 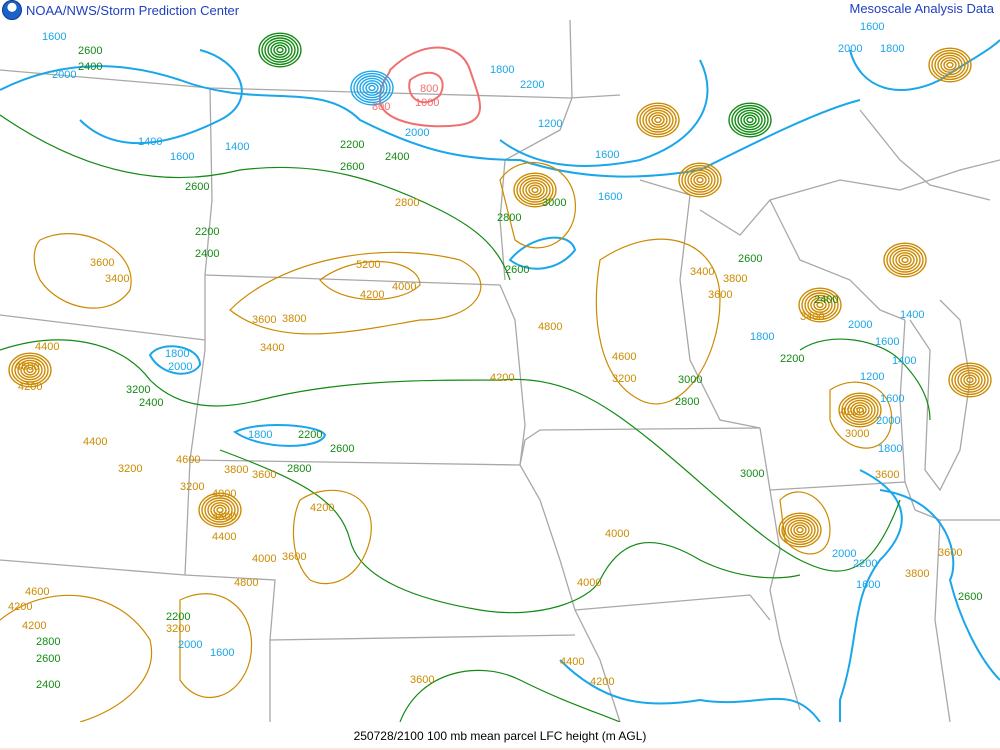 I want to click on contour-label: 1400, so click(x=912, y=315).